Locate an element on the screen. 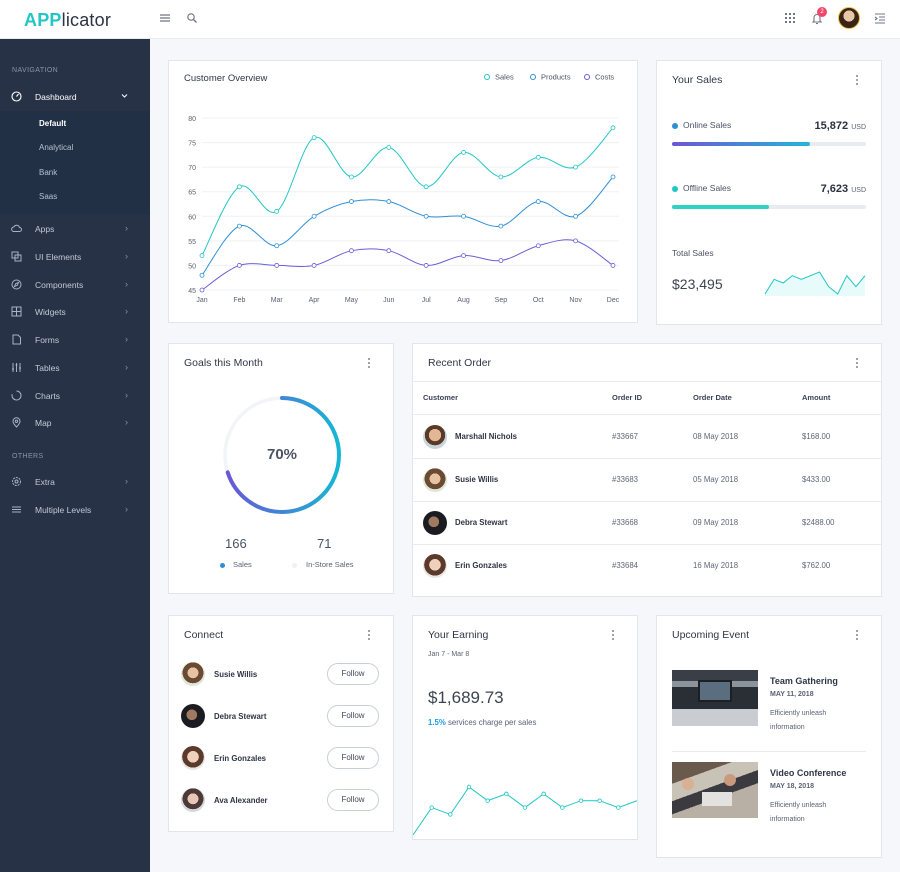 This screenshot has height=872, width=900. sidebar-item-dashboard: Dashboard is located at coordinates (75, 97).